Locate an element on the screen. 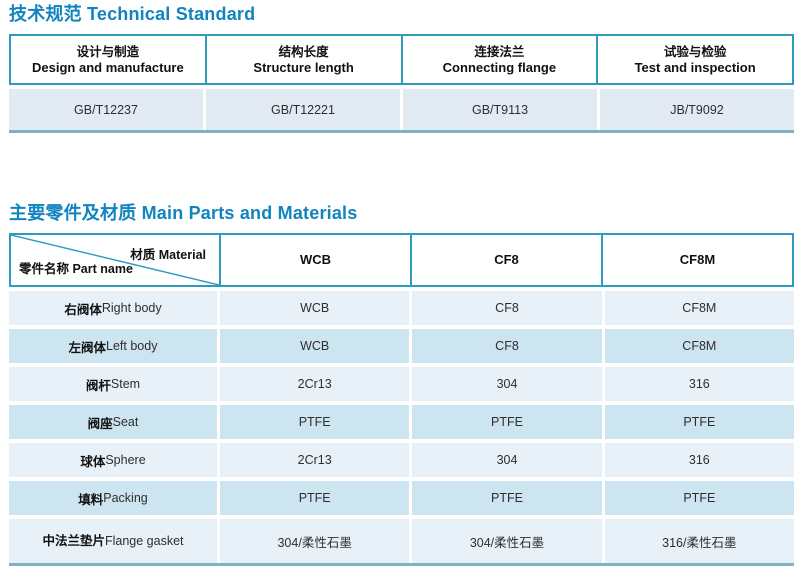 This screenshot has width=803, height=575. table-row-packing: 填料 Packing PTFE PTFE PTFE is located at coordinates (401, 498).